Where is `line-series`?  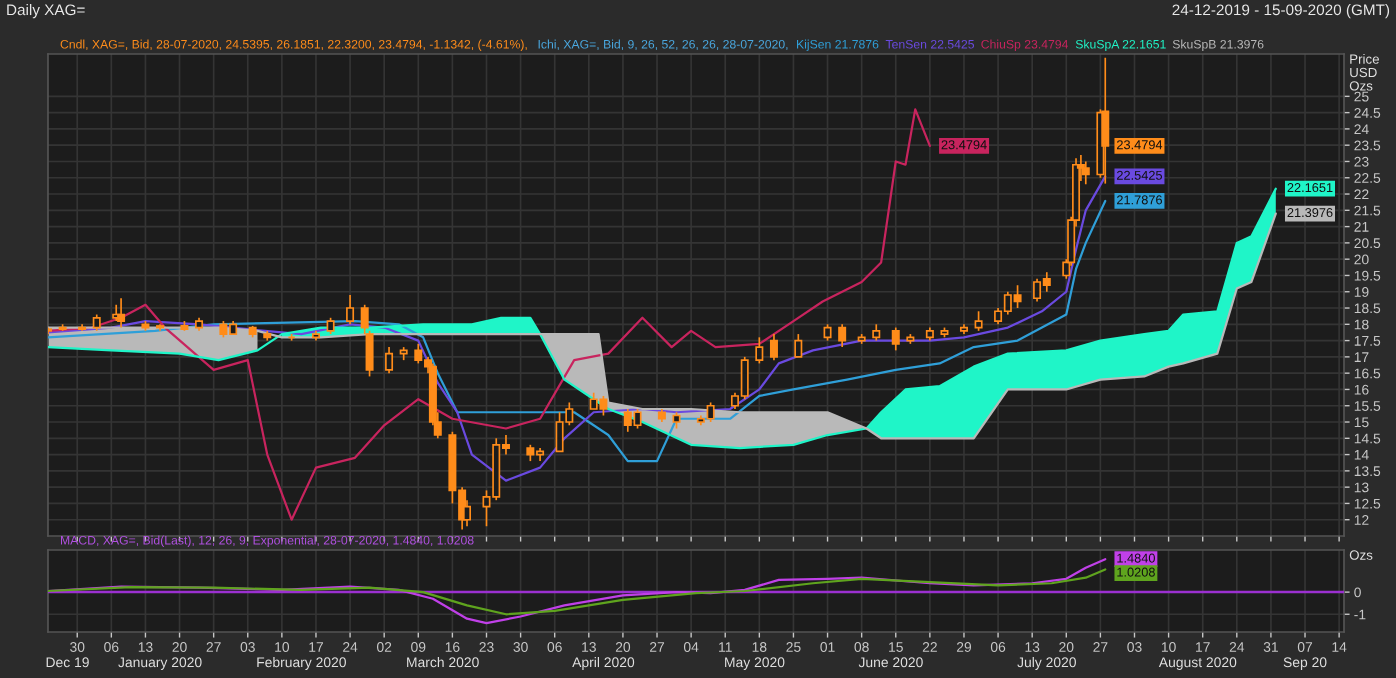
line-series is located at coordinates (577, 592).